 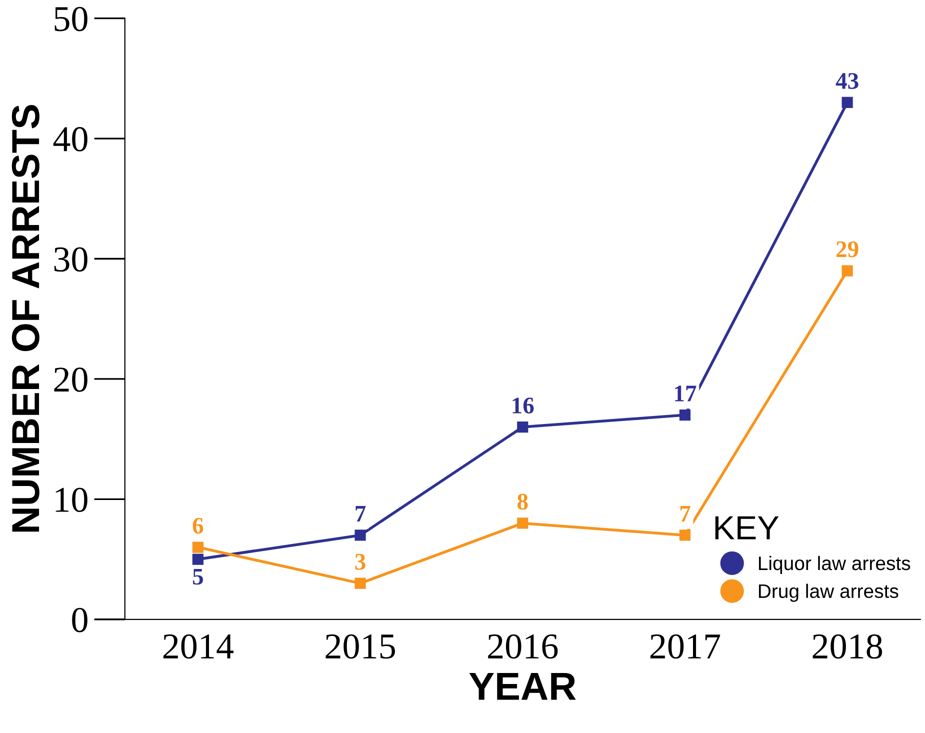 I want to click on data-label: 16, so click(x=523, y=406).